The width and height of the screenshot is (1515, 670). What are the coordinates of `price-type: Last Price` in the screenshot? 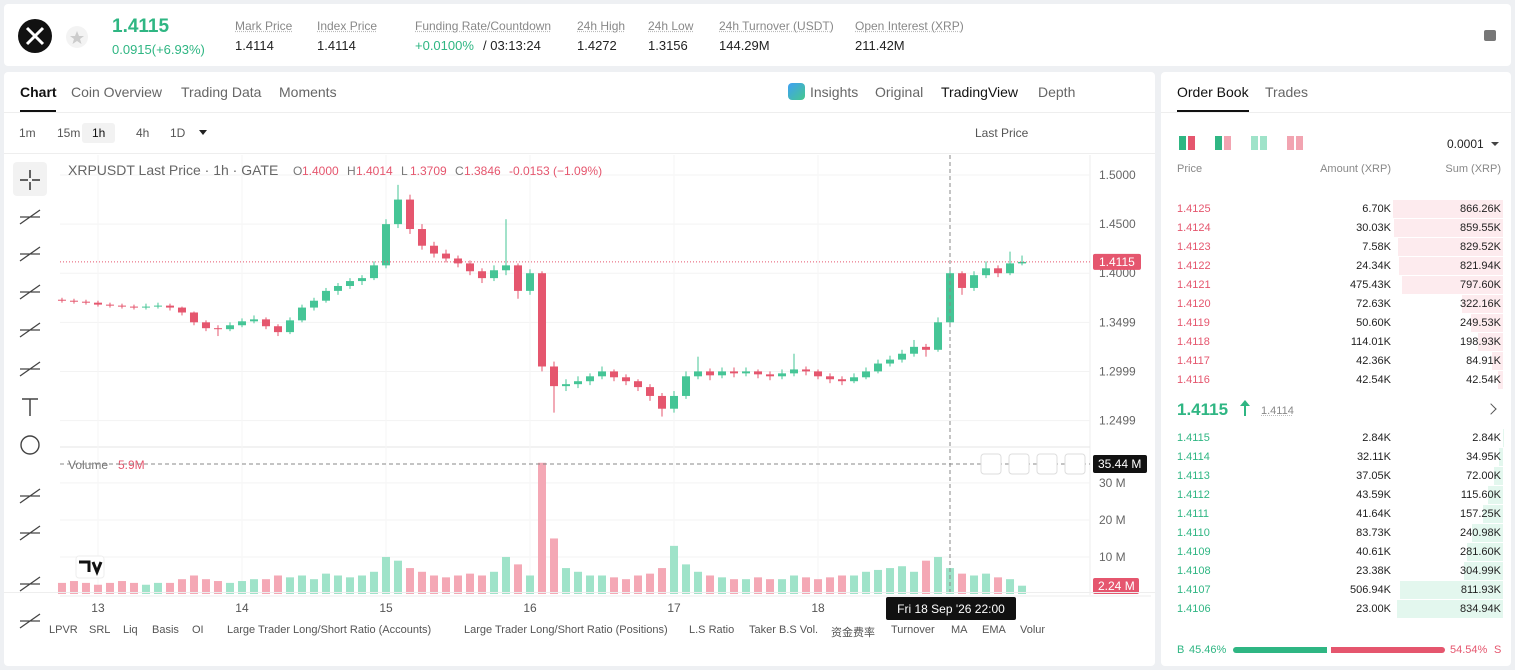 It's located at (1002, 133).